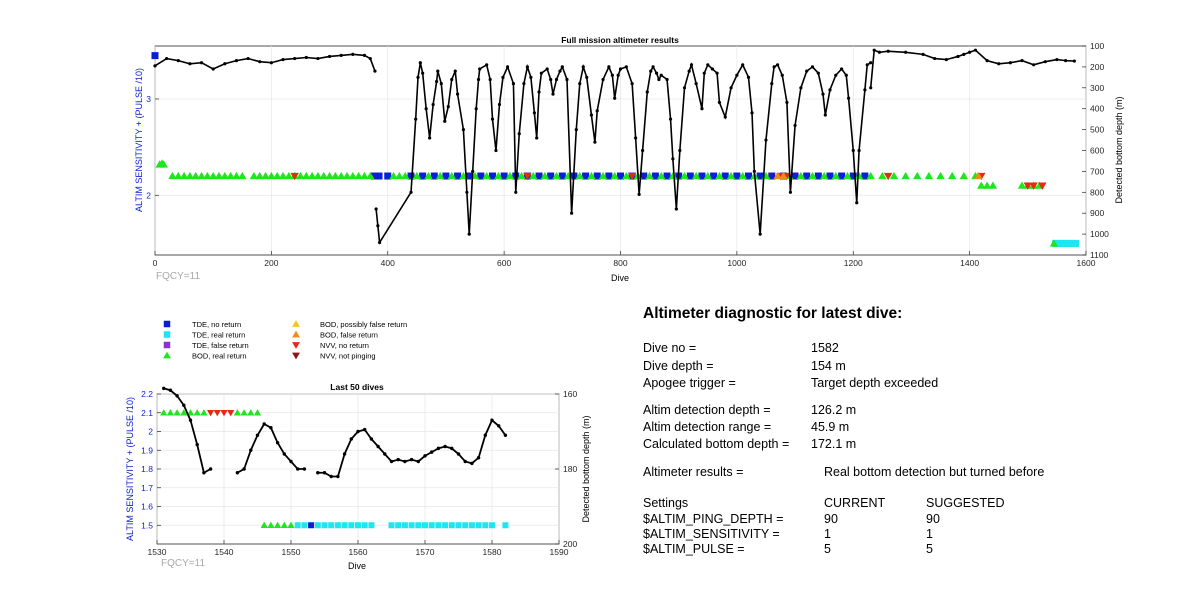 The width and height of the screenshot is (1200, 611). I want to click on legend-label: NVV, not pinging, so click(348, 356).